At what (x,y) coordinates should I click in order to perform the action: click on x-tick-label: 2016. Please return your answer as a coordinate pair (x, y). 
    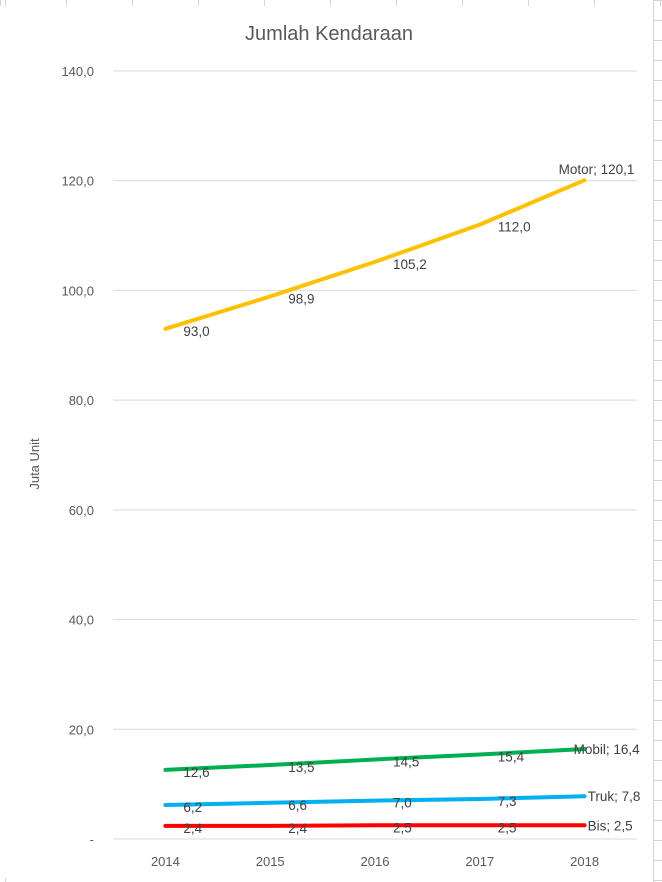
    Looking at the image, I should click on (375, 861).